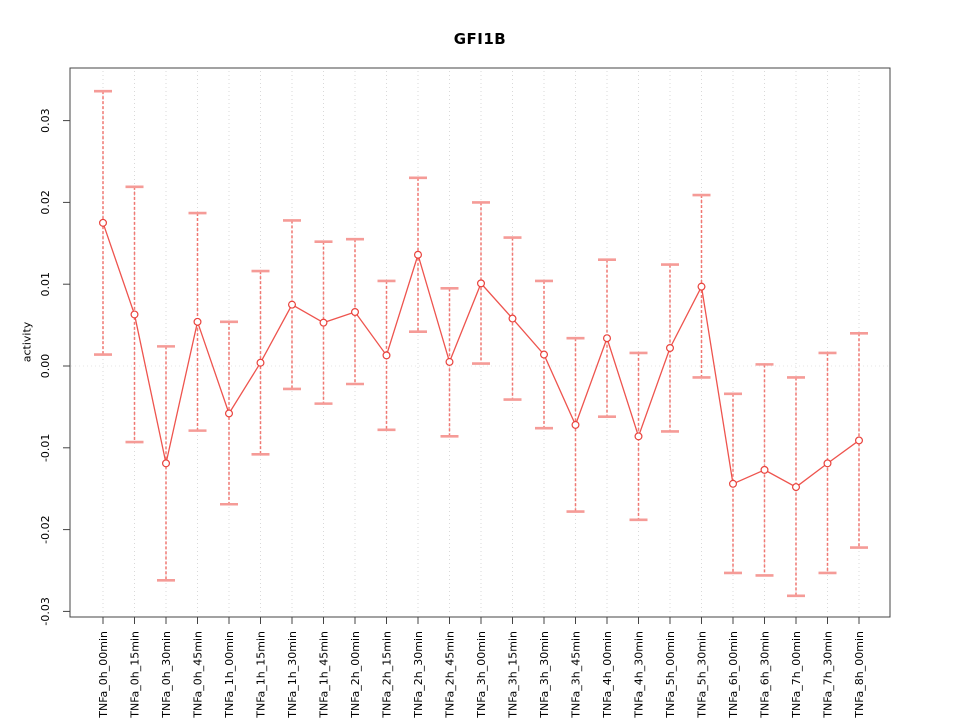 The height and width of the screenshot is (720, 960). Describe the element at coordinates (45, 120) in the screenshot. I see `y-tick-label: 0.03` at that location.